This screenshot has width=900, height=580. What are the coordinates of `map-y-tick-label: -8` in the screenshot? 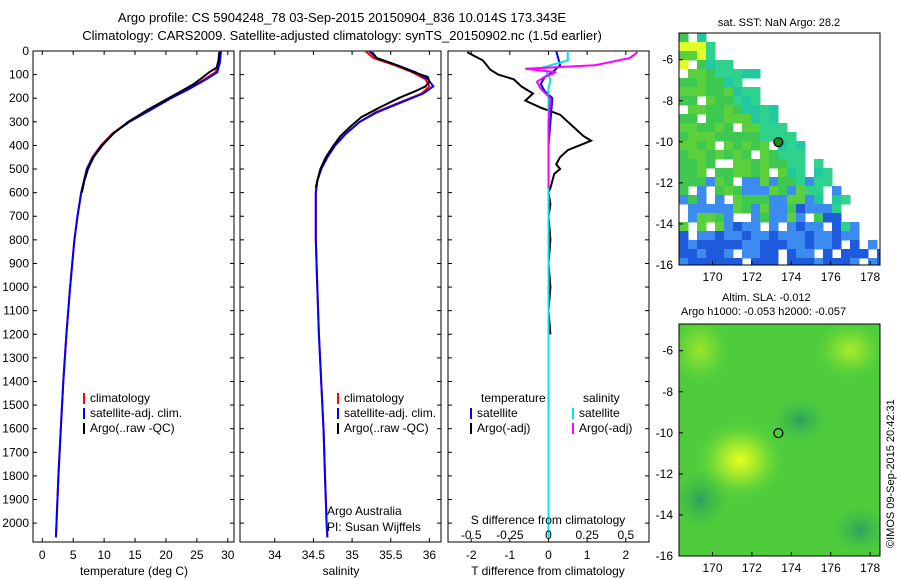 It's located at (667, 392).